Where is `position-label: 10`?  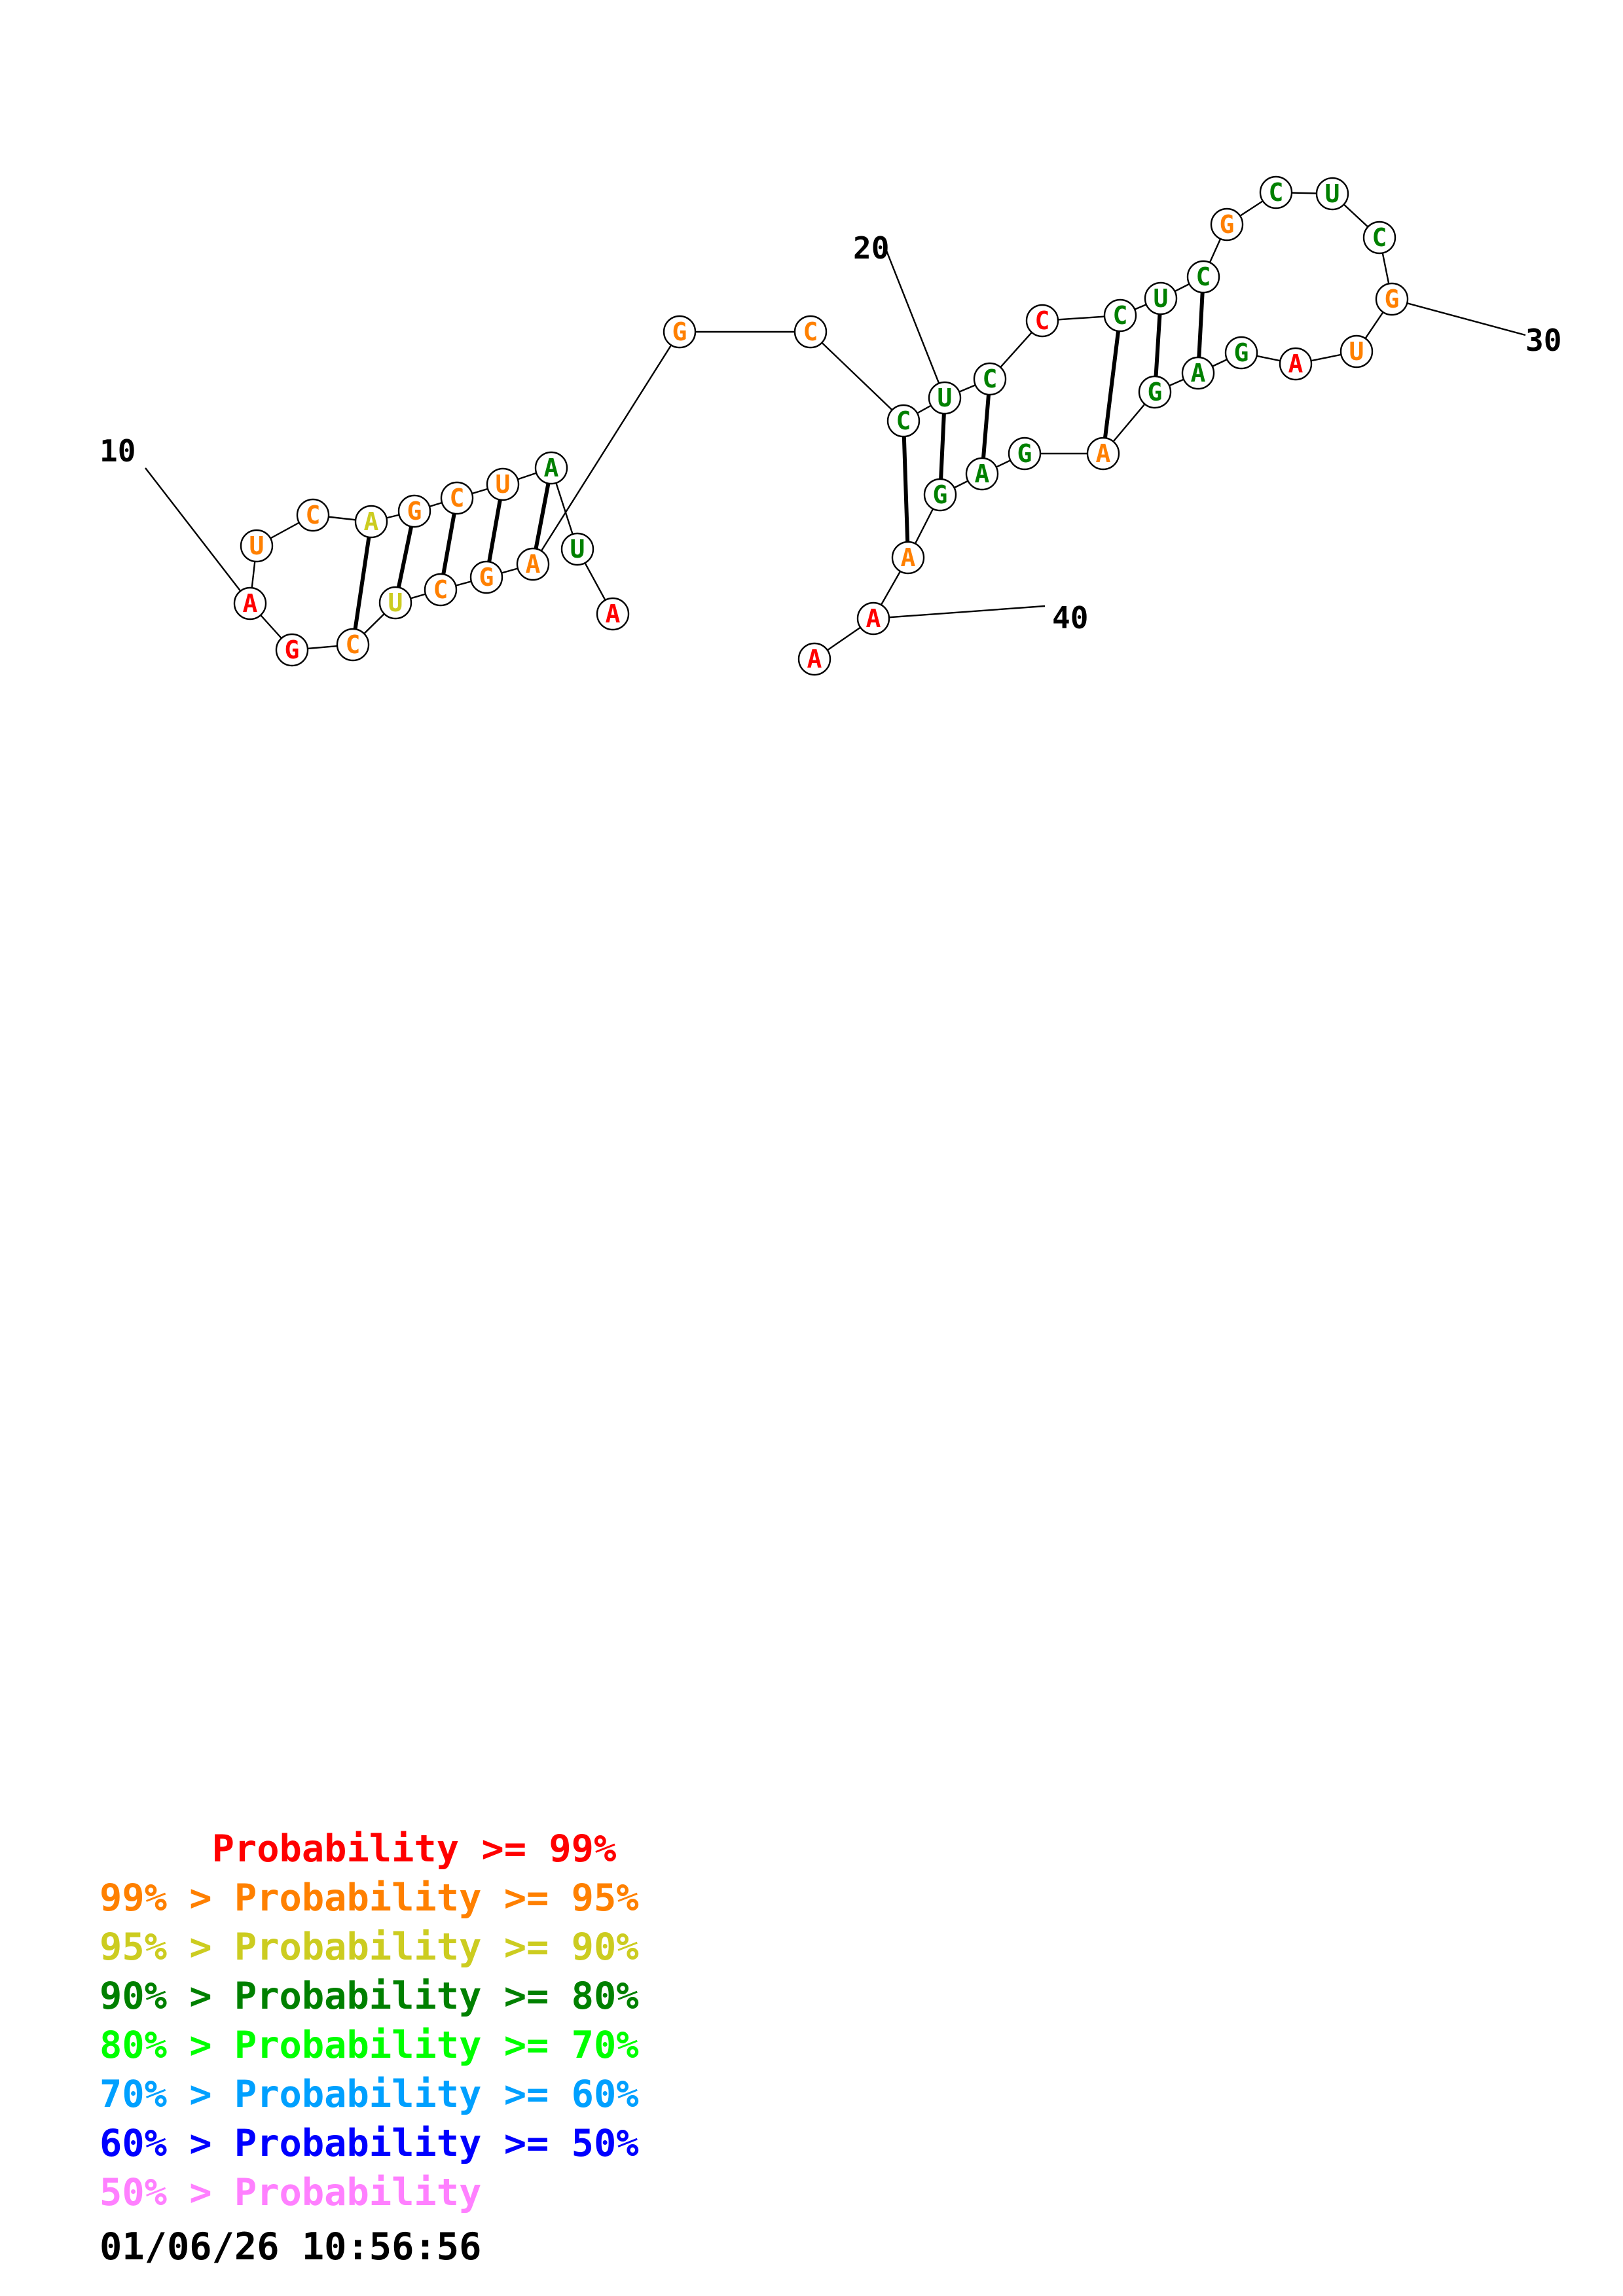
position-label: 10 is located at coordinates (118, 451).